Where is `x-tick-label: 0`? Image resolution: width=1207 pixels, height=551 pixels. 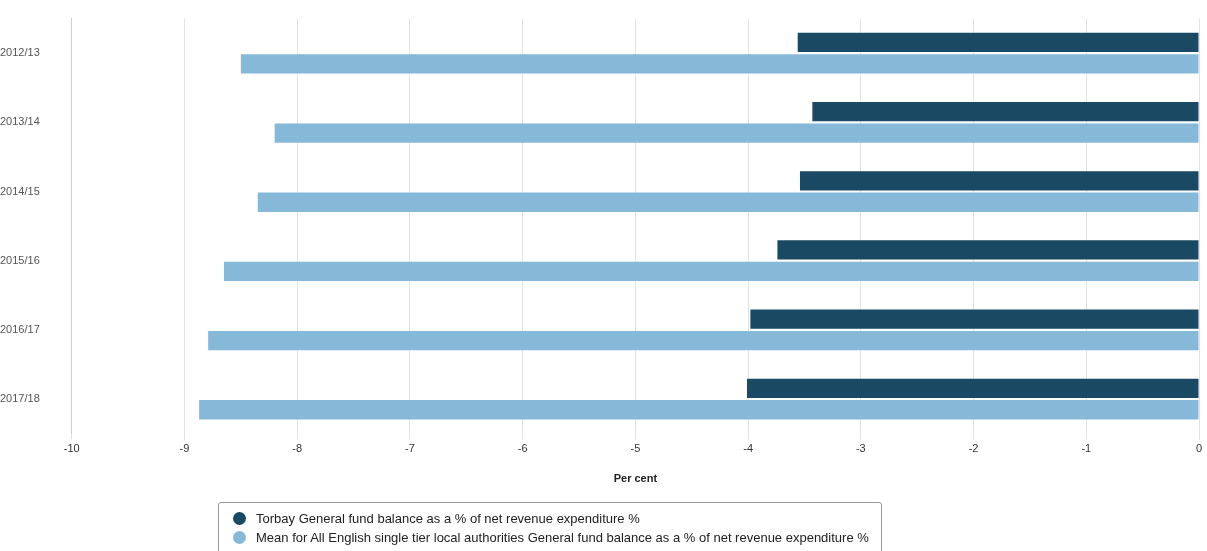 x-tick-label: 0 is located at coordinates (1199, 448).